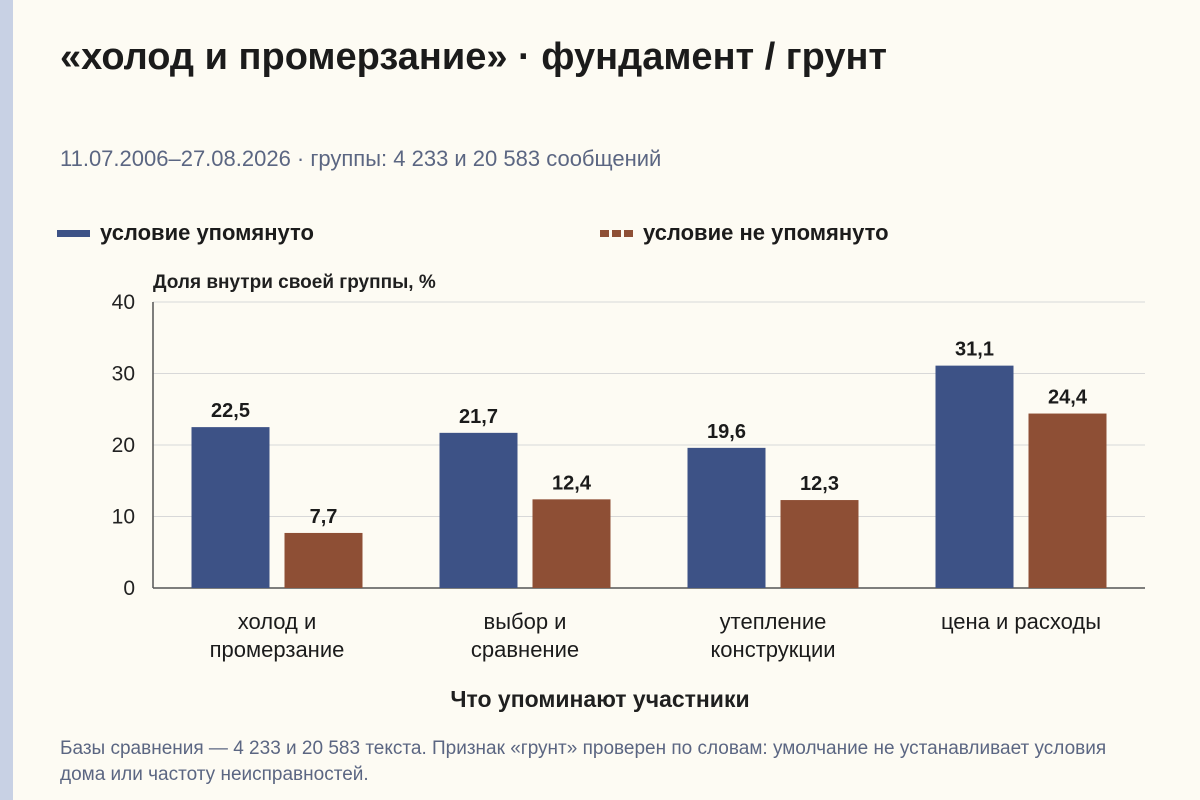 The width and height of the screenshot is (1200, 800). I want to click on bar-value-label: 19,6, so click(726, 432).